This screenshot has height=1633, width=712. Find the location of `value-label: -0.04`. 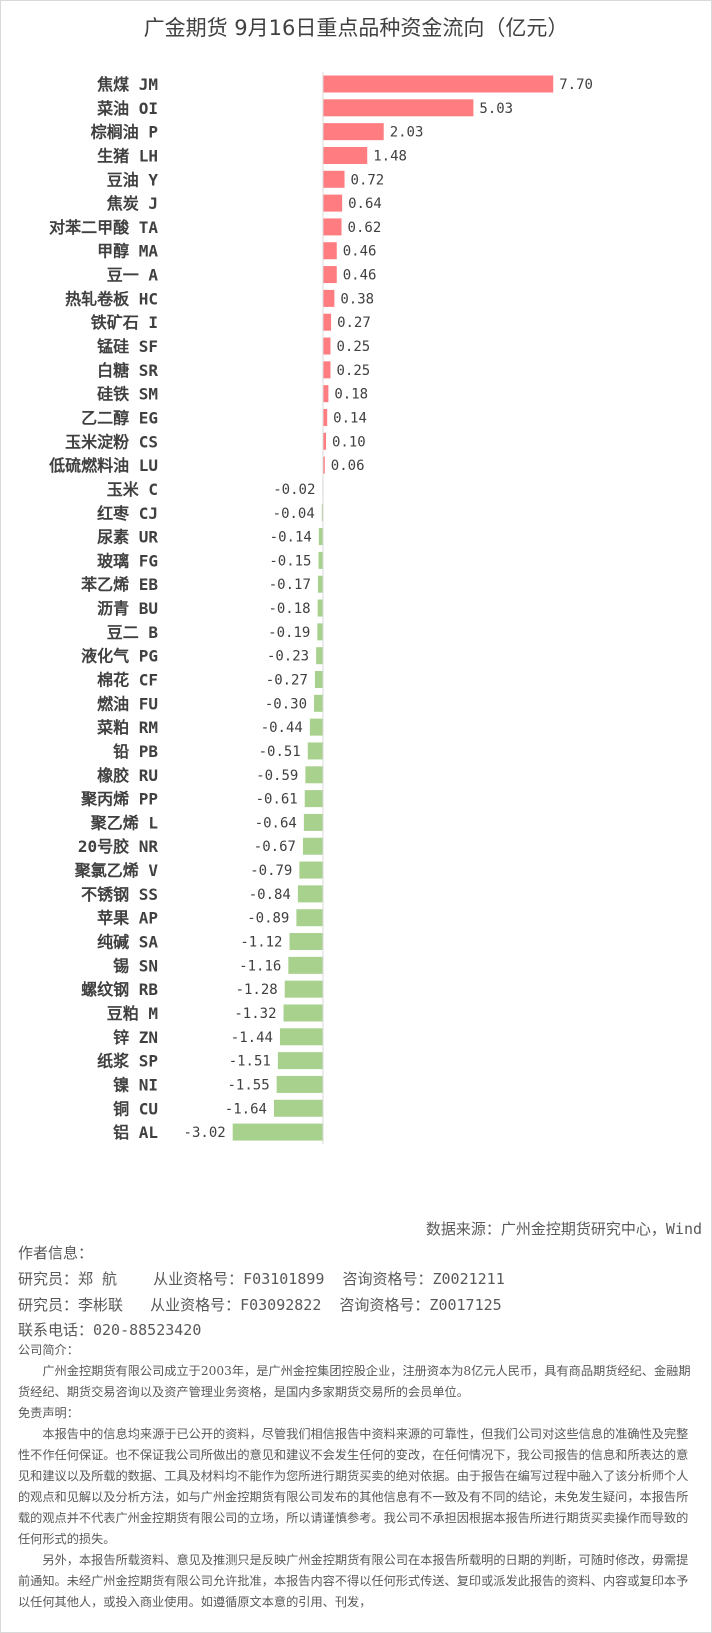

value-label: -0.04 is located at coordinates (294, 514).